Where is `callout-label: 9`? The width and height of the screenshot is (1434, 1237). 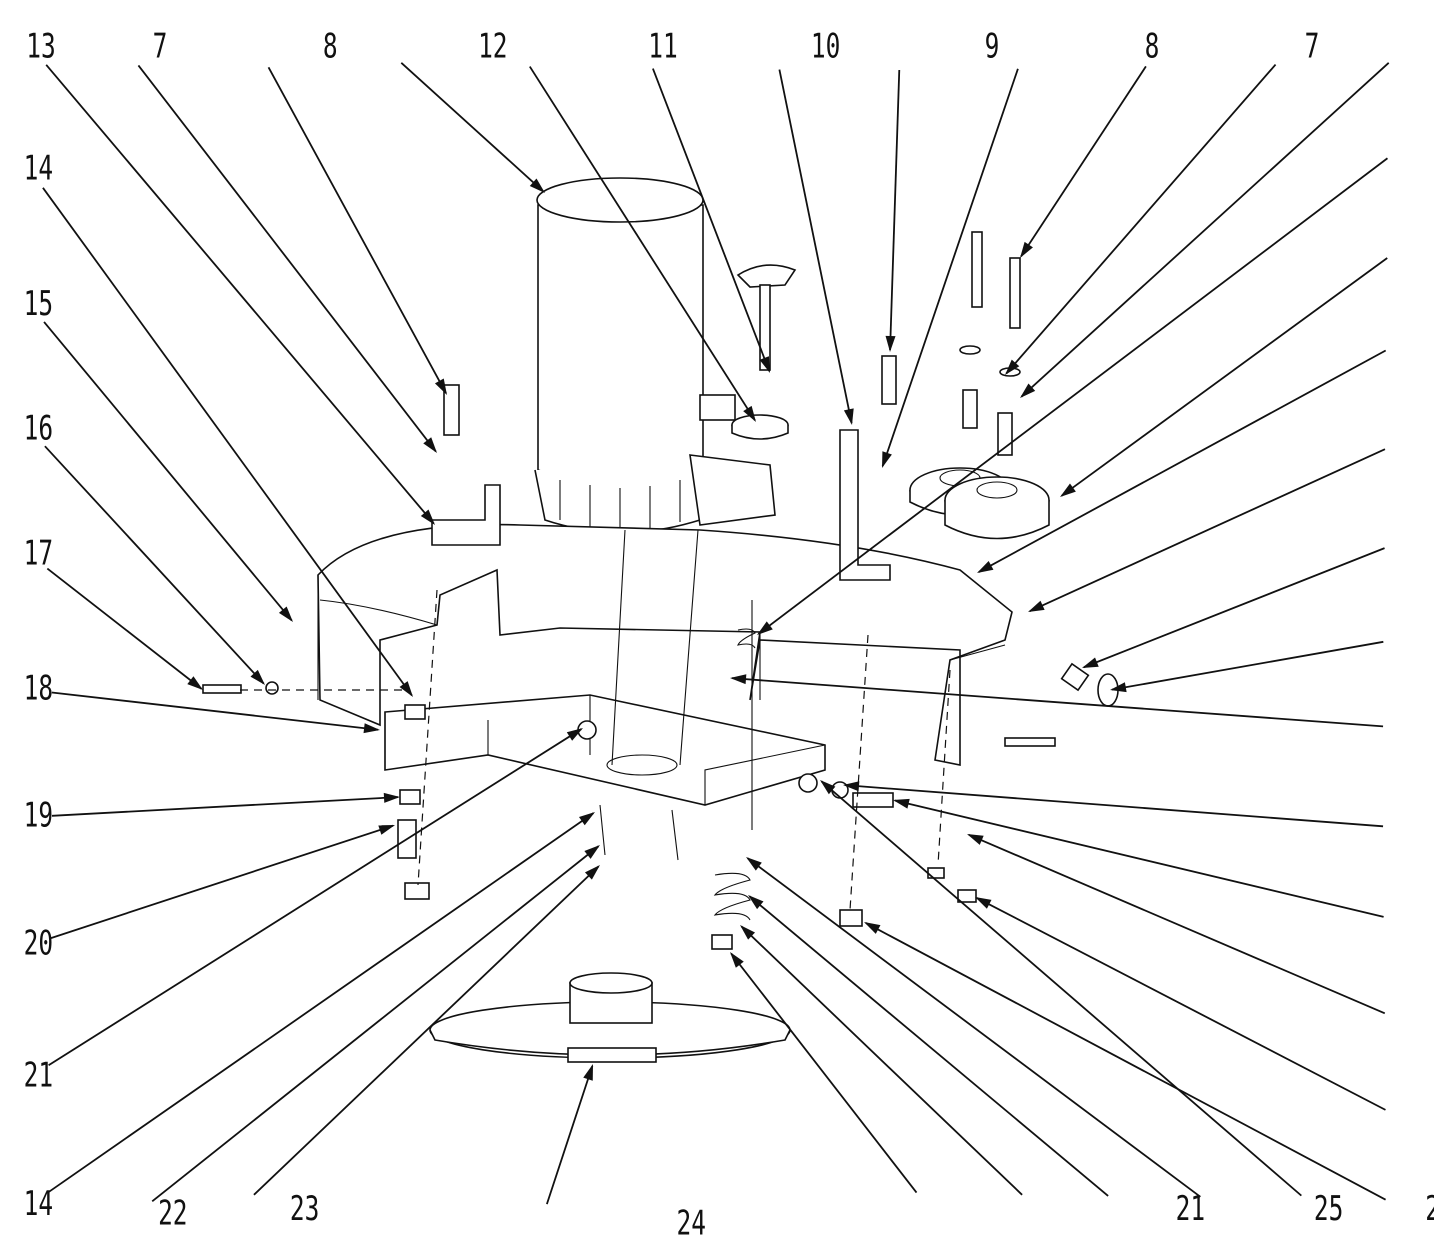
callout-label: 9 is located at coordinates (992, 46).